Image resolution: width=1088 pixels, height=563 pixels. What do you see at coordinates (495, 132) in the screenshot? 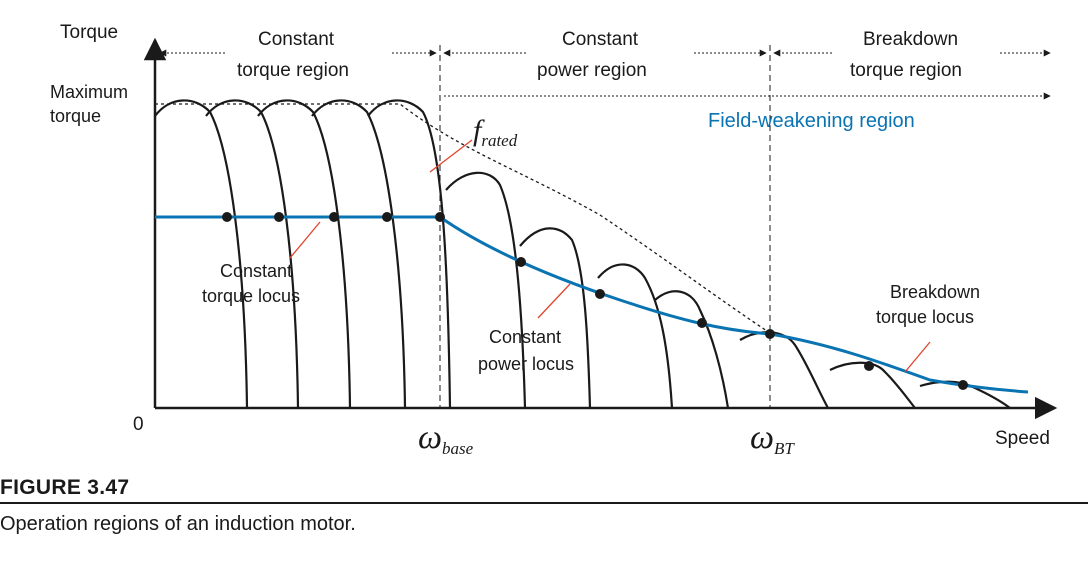
I see `f-rated-label: frated` at bounding box center [495, 132].